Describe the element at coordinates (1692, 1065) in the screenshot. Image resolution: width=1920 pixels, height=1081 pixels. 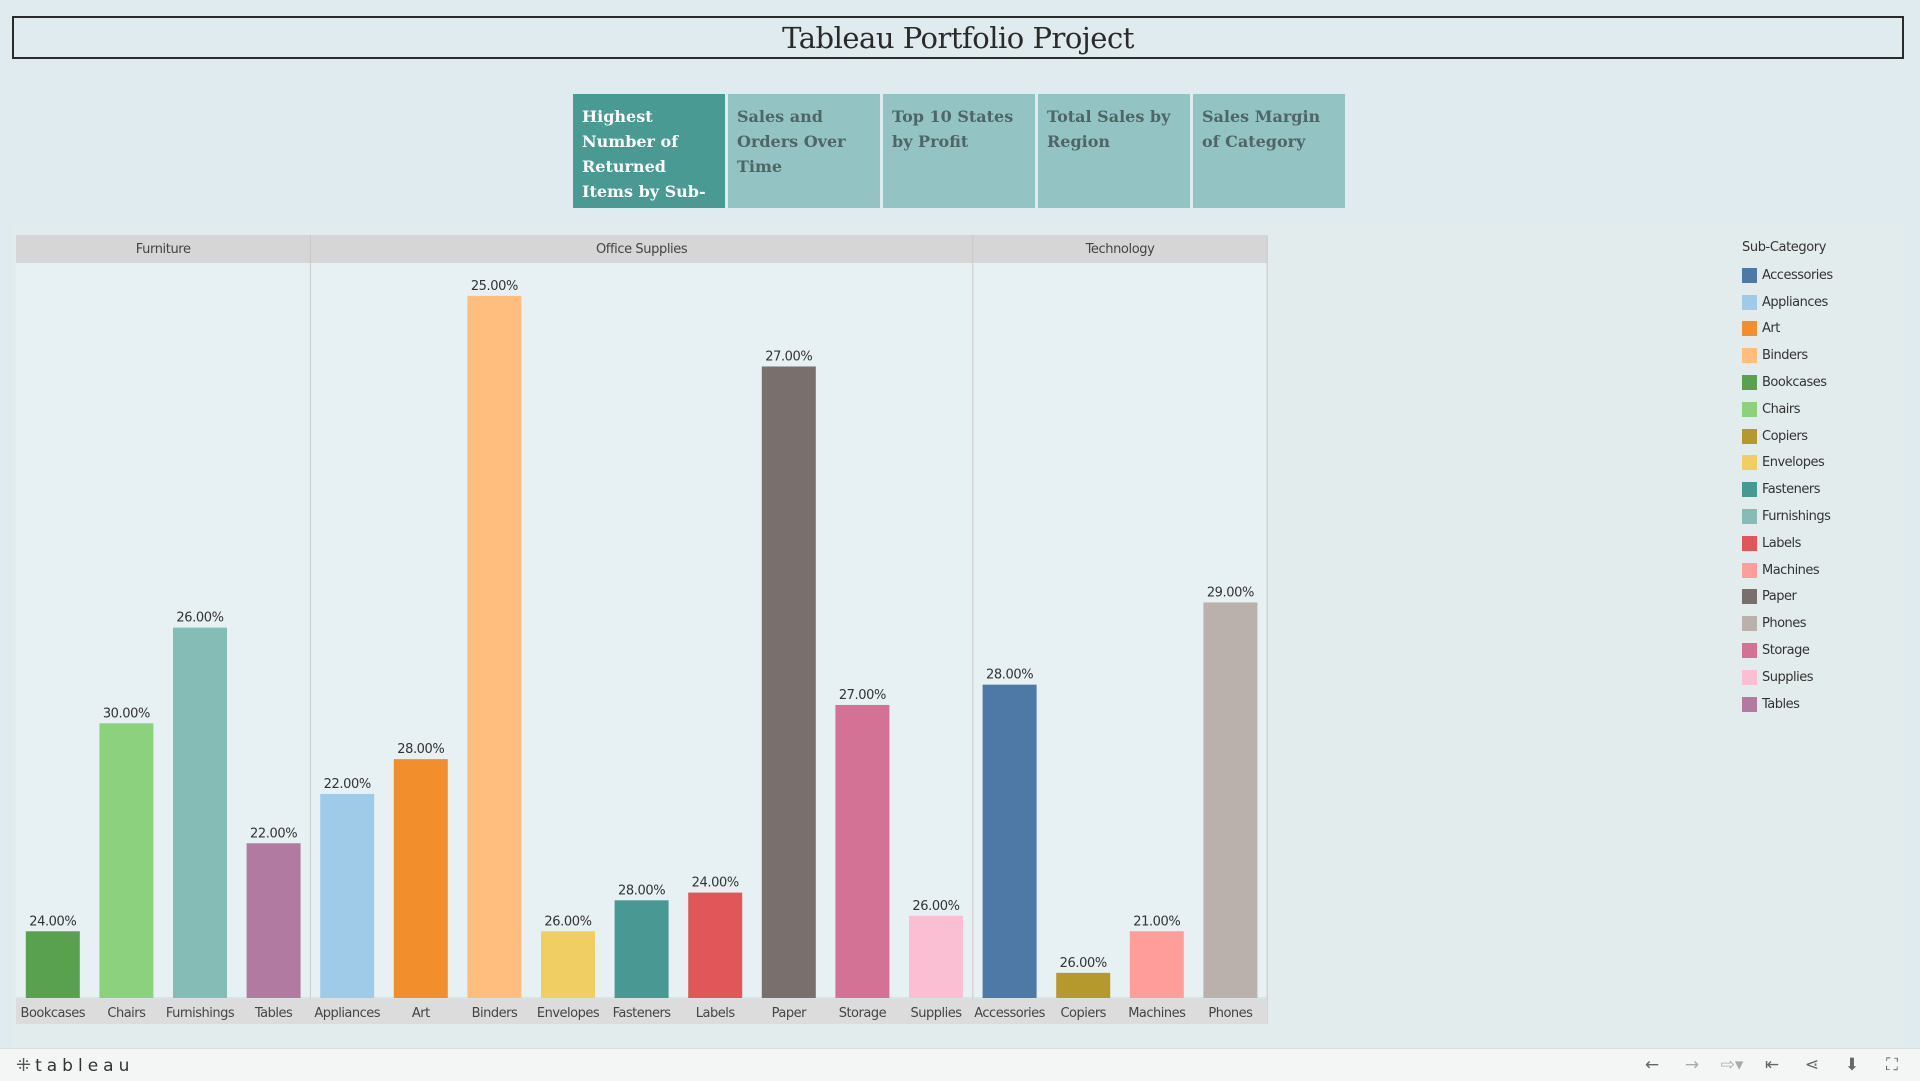
I see `redo-icon: →` at that location.